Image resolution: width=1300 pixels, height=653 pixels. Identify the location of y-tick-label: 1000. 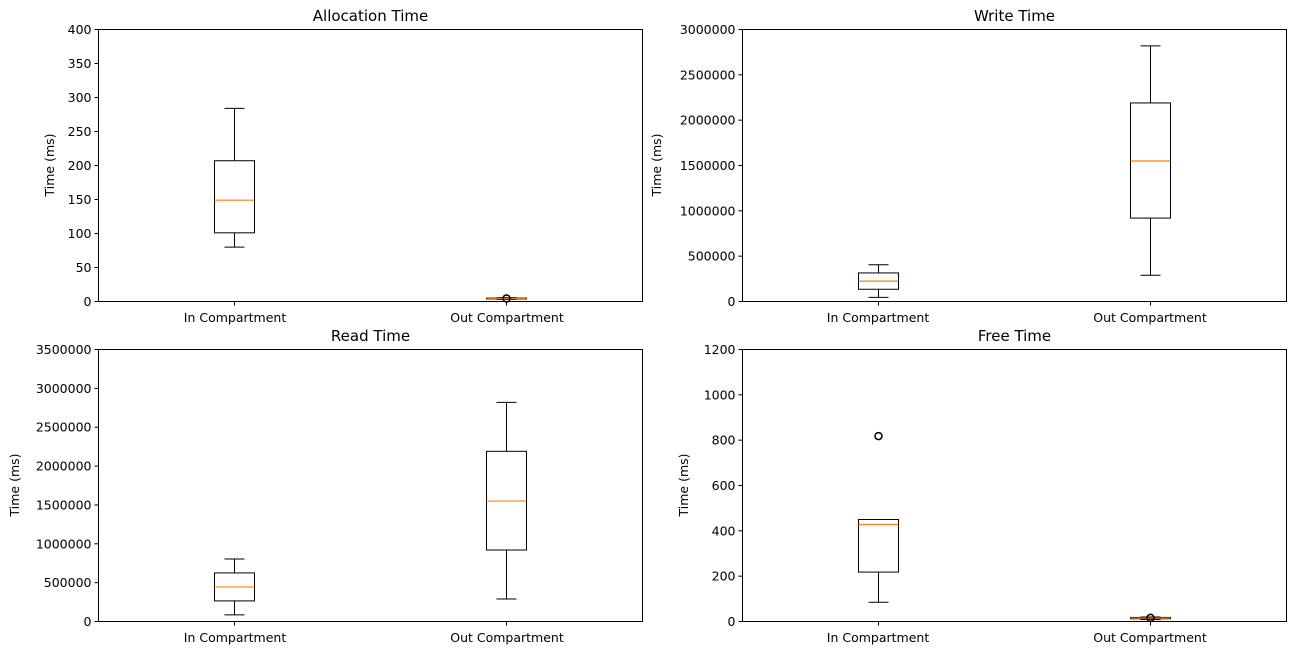
(720, 394).